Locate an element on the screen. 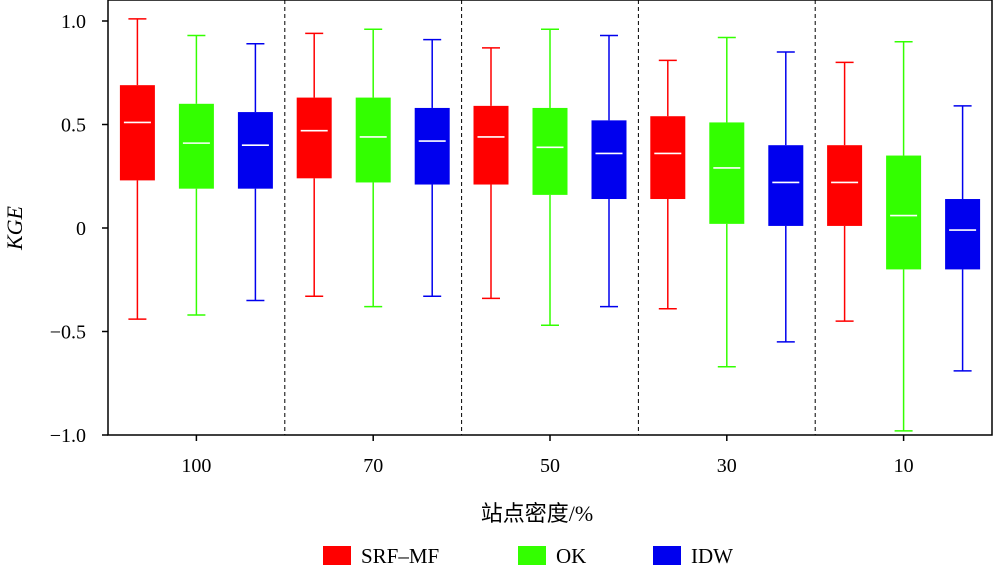 The height and width of the screenshot is (567, 1000). x-tick-label: 50 is located at coordinates (550, 466).